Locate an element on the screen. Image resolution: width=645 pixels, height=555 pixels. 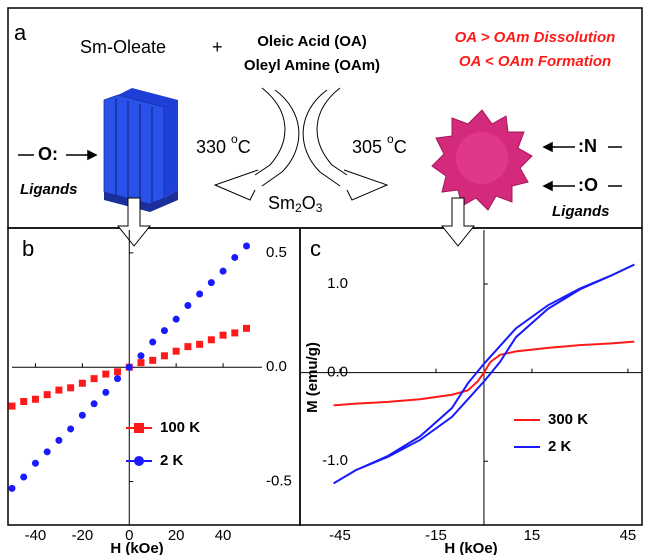
oxide-sub: 3 is located at coordinates (319, 208).